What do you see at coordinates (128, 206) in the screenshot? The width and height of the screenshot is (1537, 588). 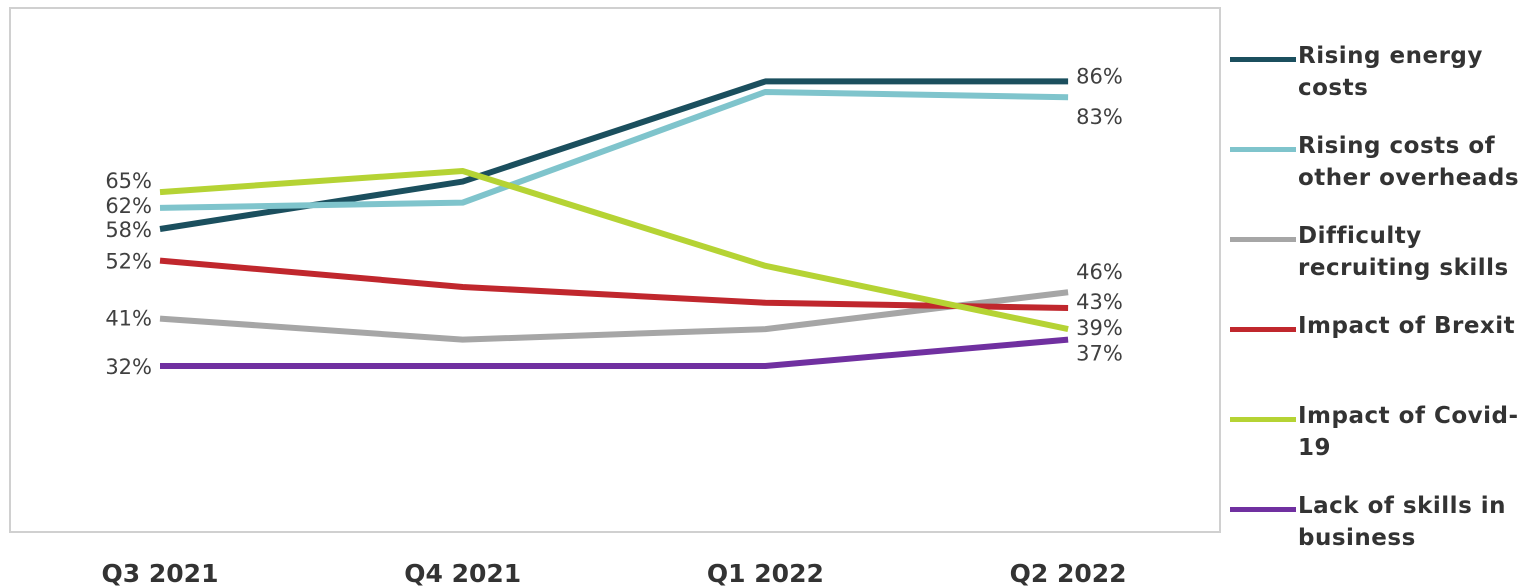 I see `data-label: 62%` at bounding box center [128, 206].